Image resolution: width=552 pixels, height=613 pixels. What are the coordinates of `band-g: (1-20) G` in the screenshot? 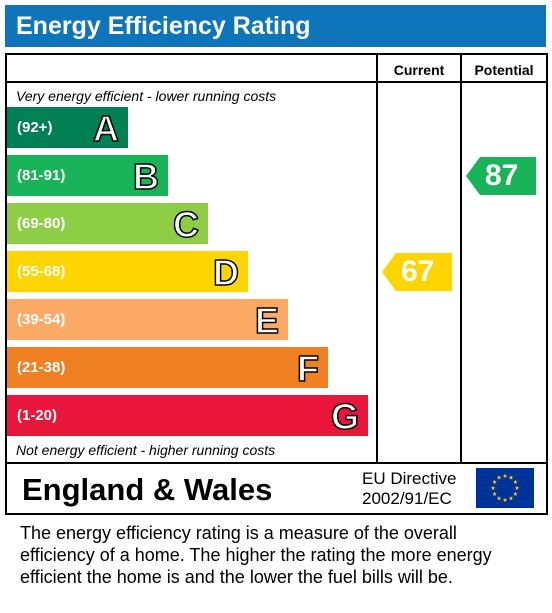 It's located at (187, 416).